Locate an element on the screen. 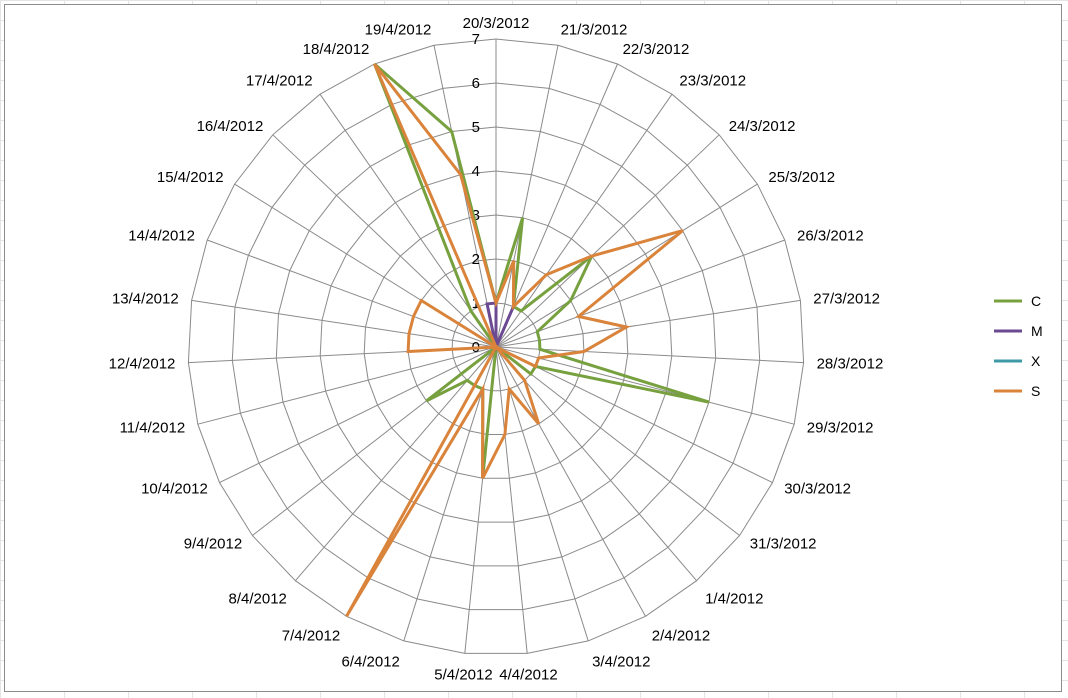 The image size is (1068, 698). category-label: 5/4/2012 is located at coordinates (463, 674).